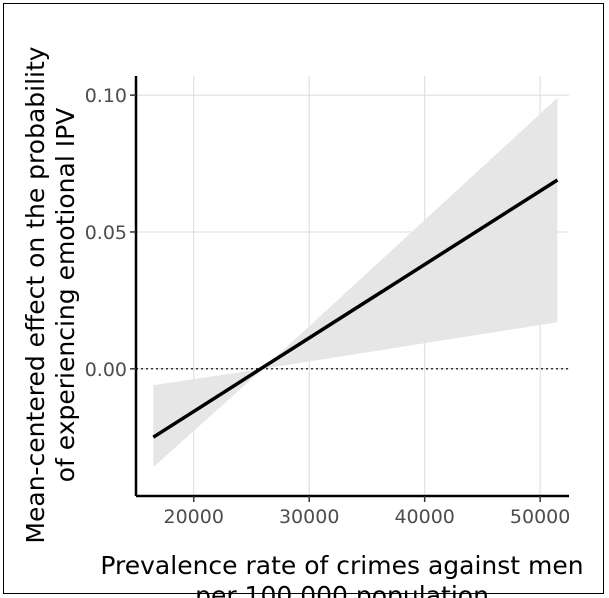 This screenshot has width=609, height=598. I want to click on y-axis-title-line-1: Mean-centered effect on the probability, so click(35, 294).